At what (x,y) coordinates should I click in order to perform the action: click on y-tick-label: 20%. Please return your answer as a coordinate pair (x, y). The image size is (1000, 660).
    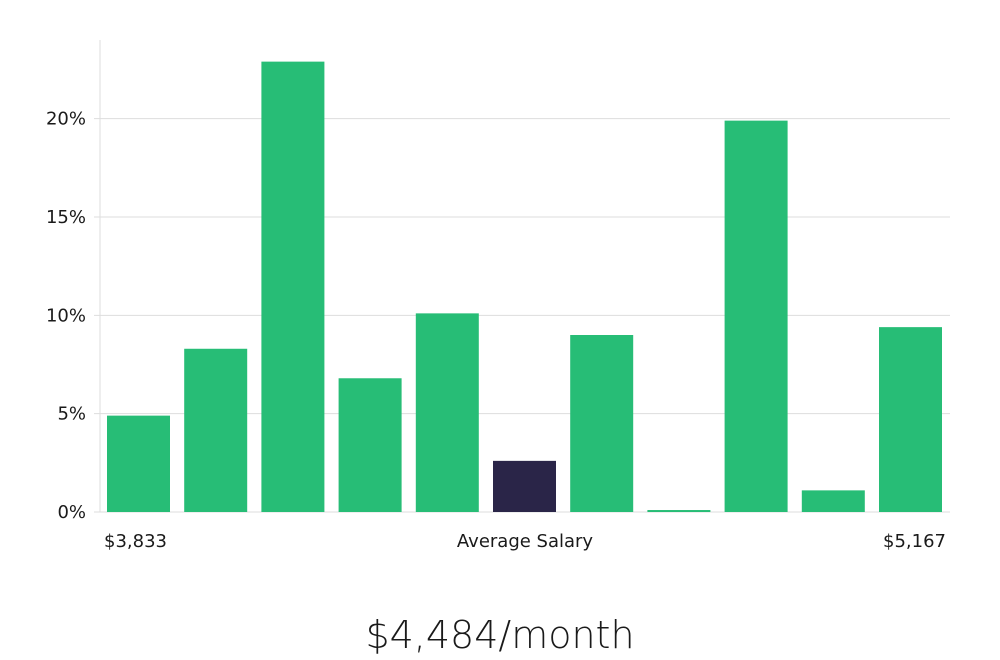
    Looking at the image, I should click on (66, 119).